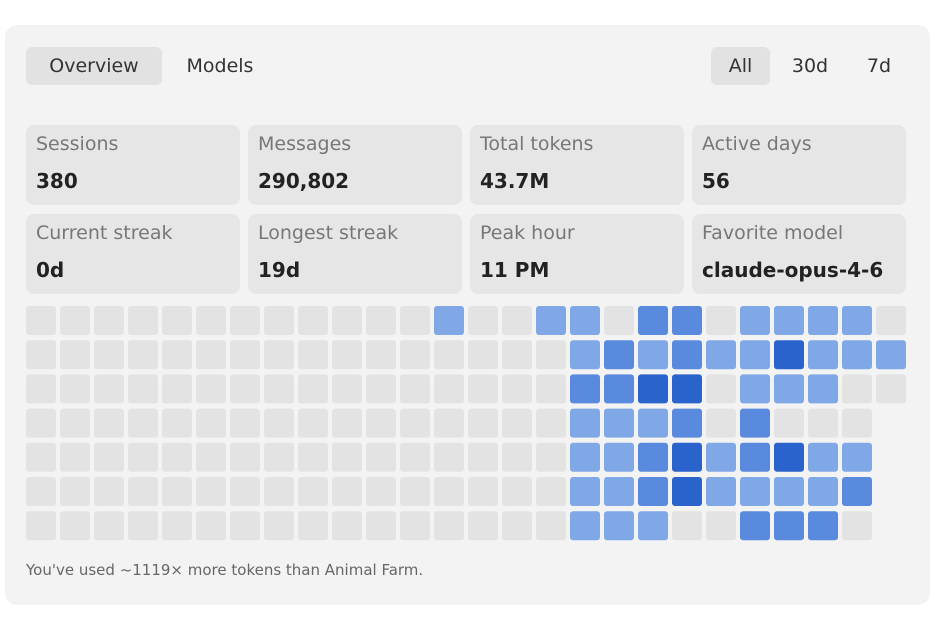 The height and width of the screenshot is (637, 934). I want to click on stat-card: Longest streak 19d, so click(355, 254).